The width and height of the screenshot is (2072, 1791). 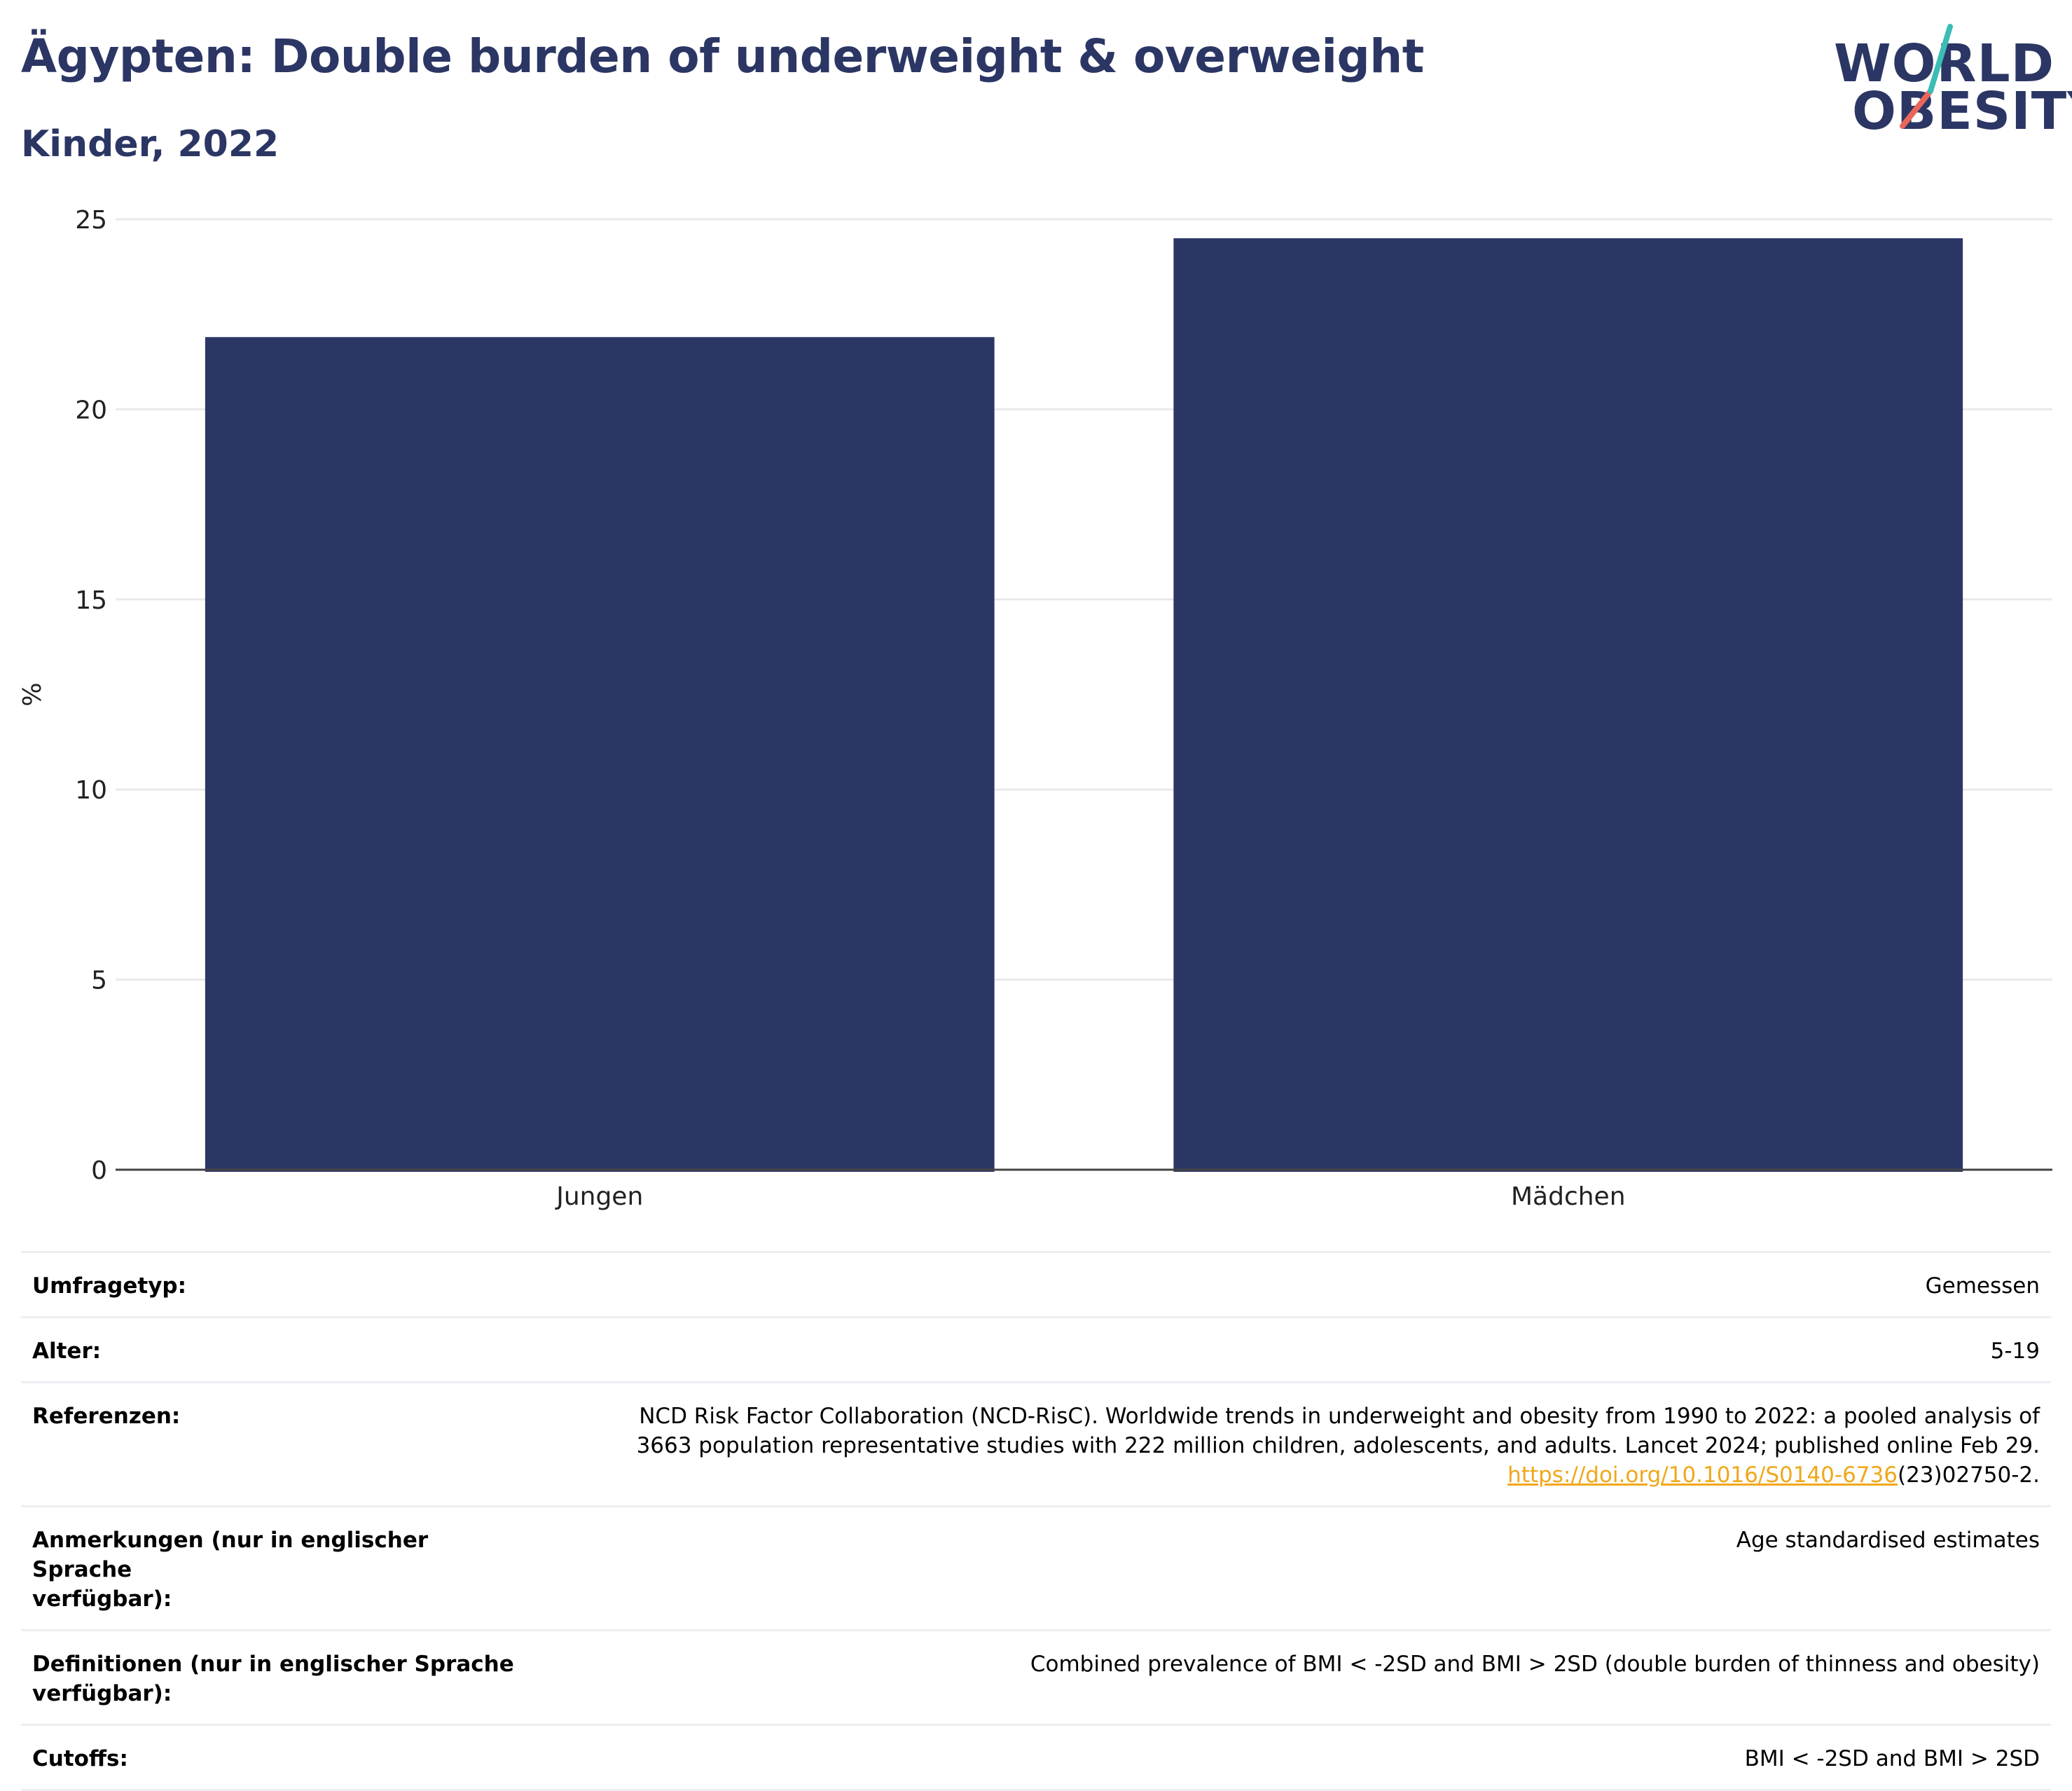 I want to click on meta-key: Cutoffs:, so click(x=278, y=1757).